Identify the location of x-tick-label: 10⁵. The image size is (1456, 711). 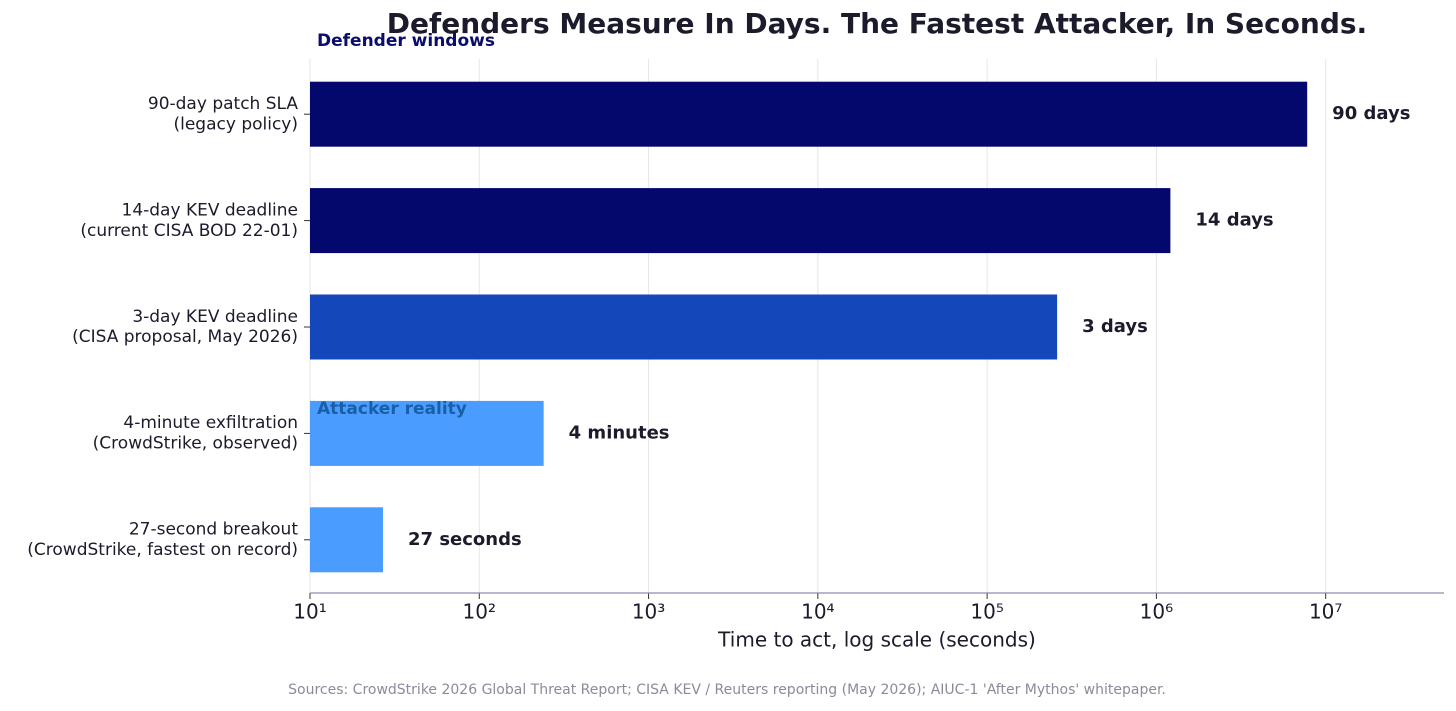
(986, 612).